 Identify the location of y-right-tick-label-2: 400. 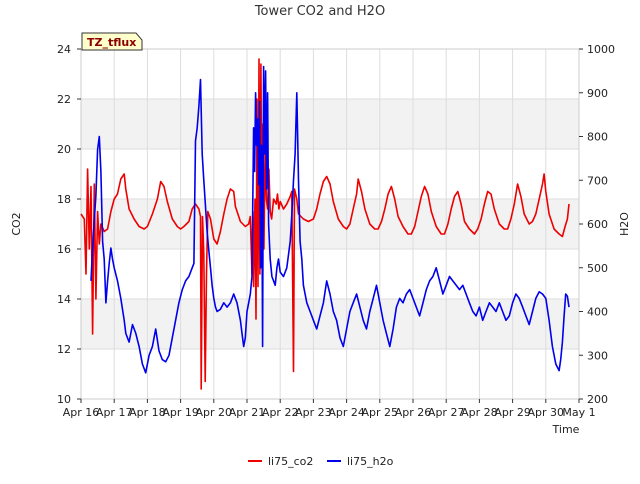
(597, 312).